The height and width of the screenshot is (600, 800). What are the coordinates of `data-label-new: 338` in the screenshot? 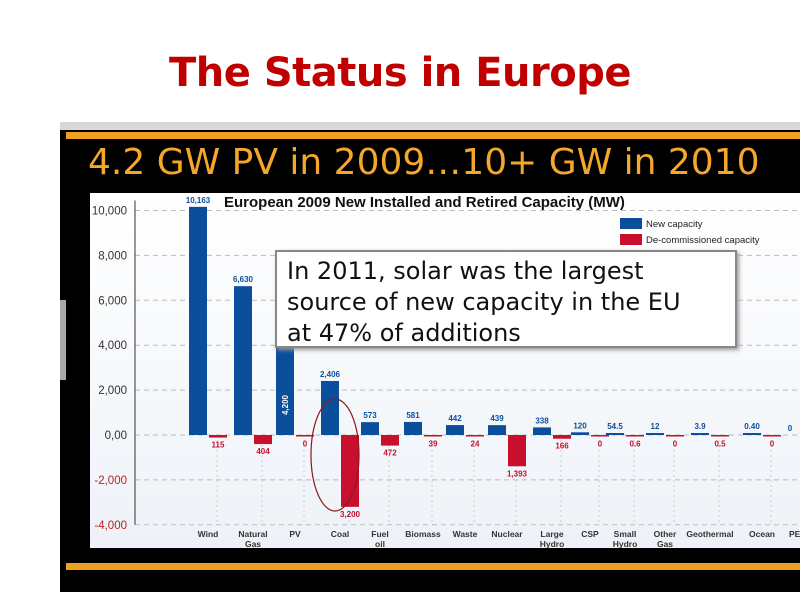 It's located at (542, 420).